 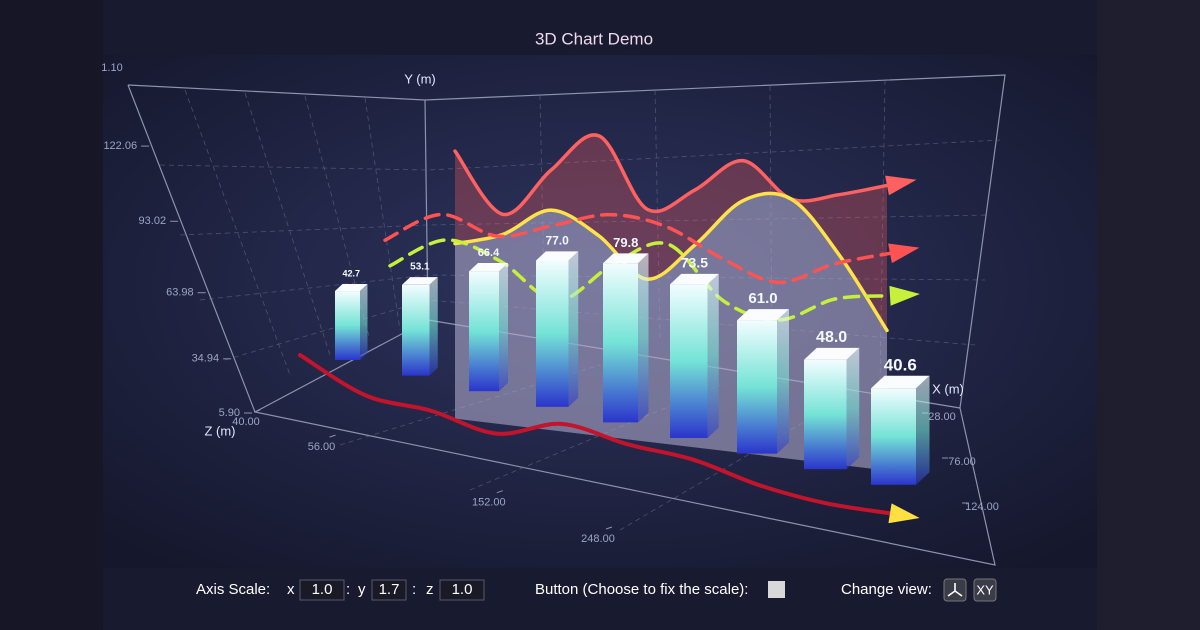 What do you see at coordinates (962, 462) in the screenshot?
I see `x-tick-label: 76.00` at bounding box center [962, 462].